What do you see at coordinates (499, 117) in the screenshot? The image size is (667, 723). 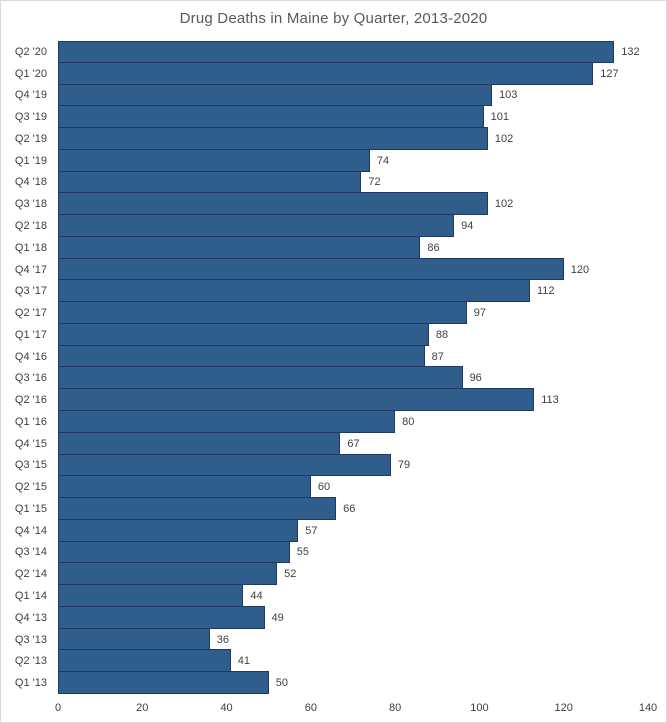 I see `value-label: 101` at bounding box center [499, 117].